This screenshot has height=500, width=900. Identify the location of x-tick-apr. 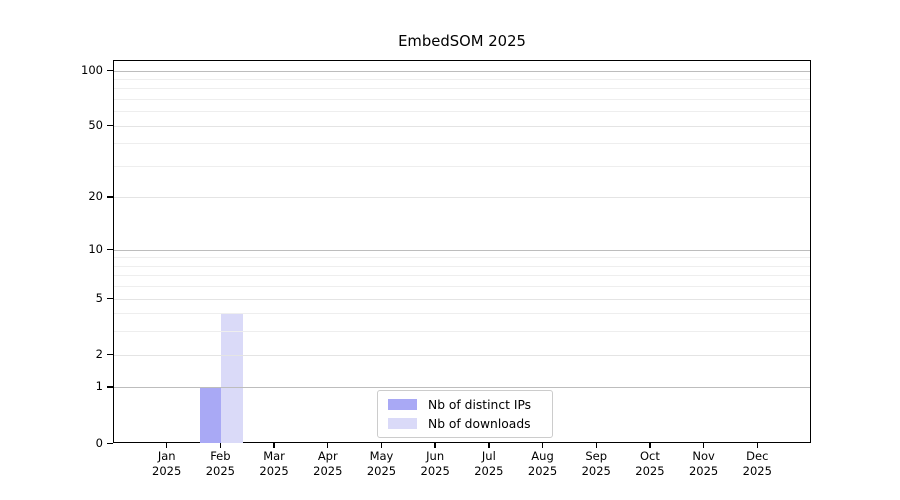
(328, 445).